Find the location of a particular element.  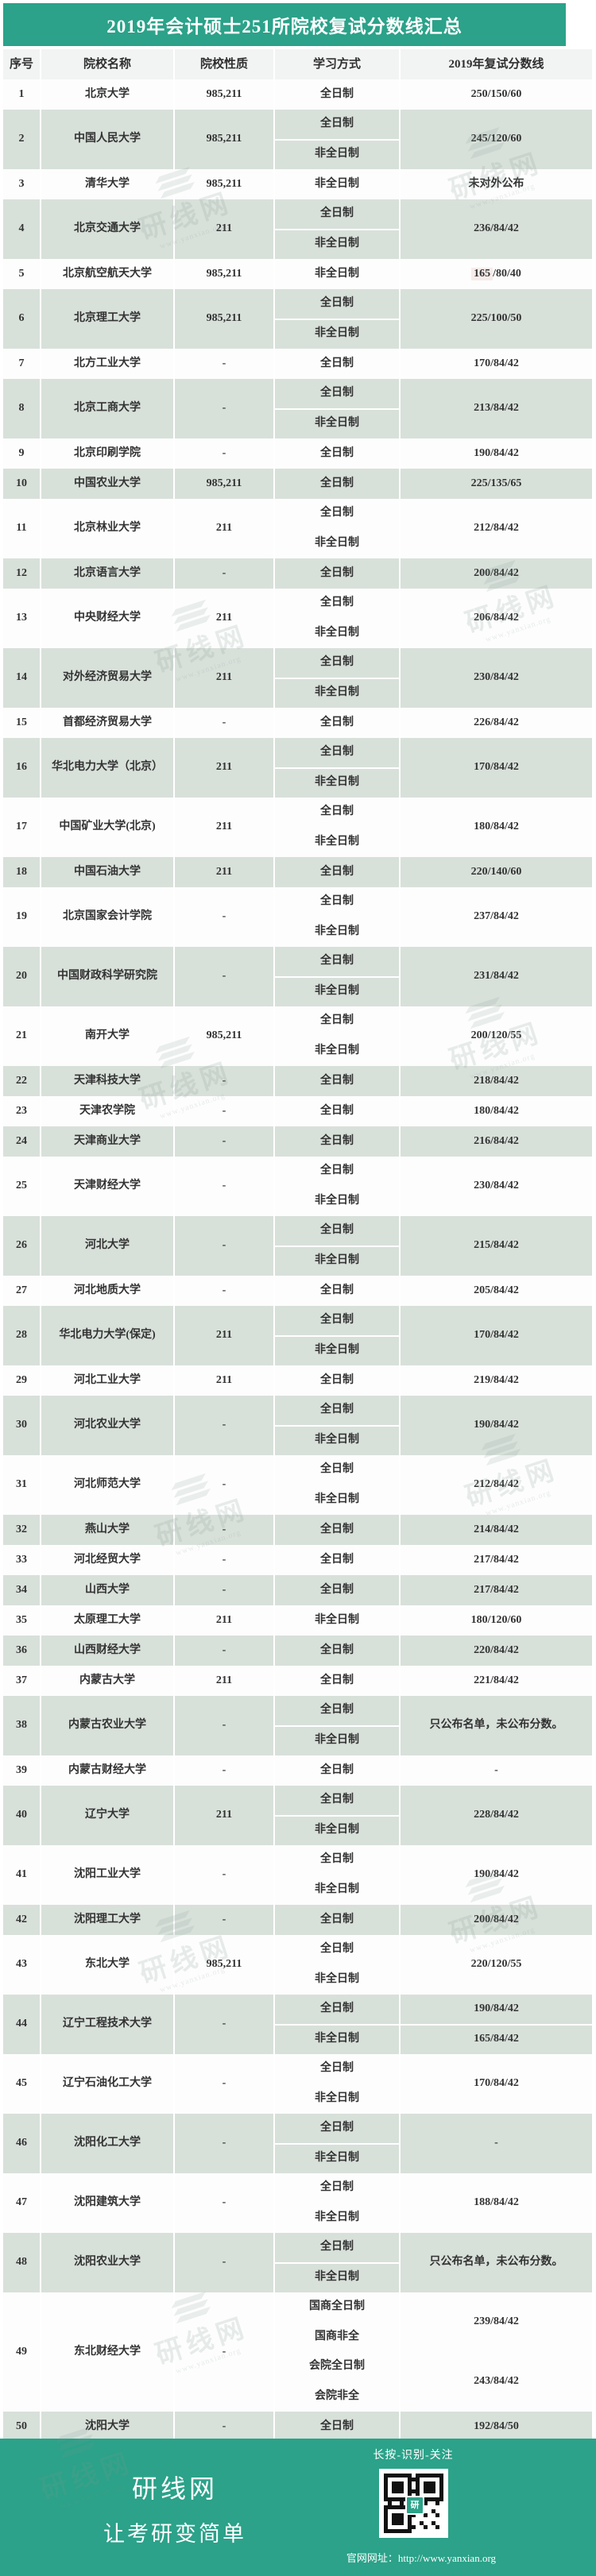

school-name-cell: 沈阳化工大学 is located at coordinates (107, 2143).